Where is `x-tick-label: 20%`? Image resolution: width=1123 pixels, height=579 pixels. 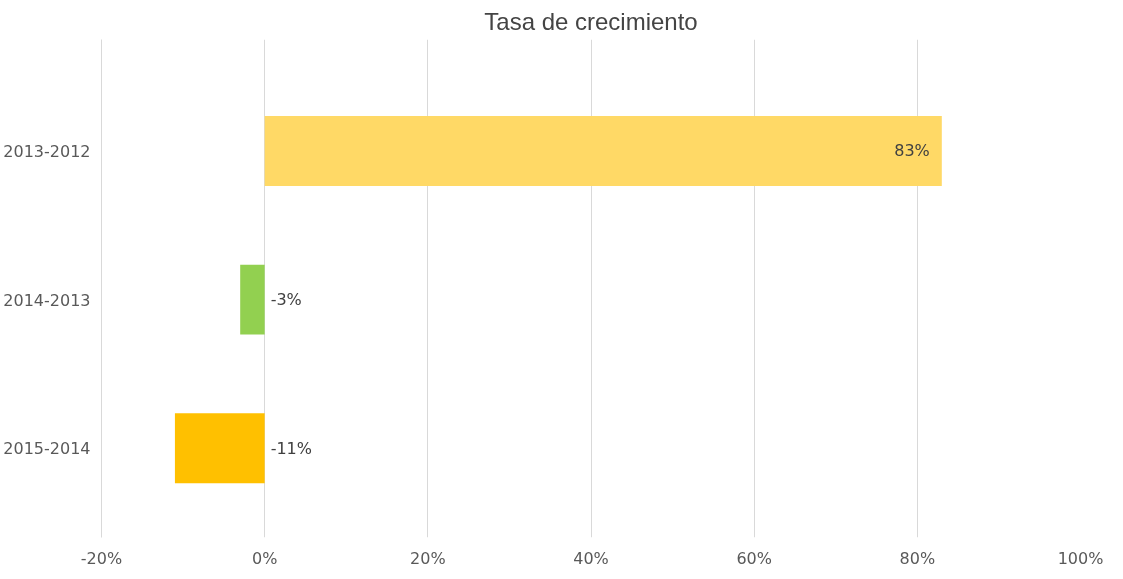 x-tick-label: 20% is located at coordinates (428, 558).